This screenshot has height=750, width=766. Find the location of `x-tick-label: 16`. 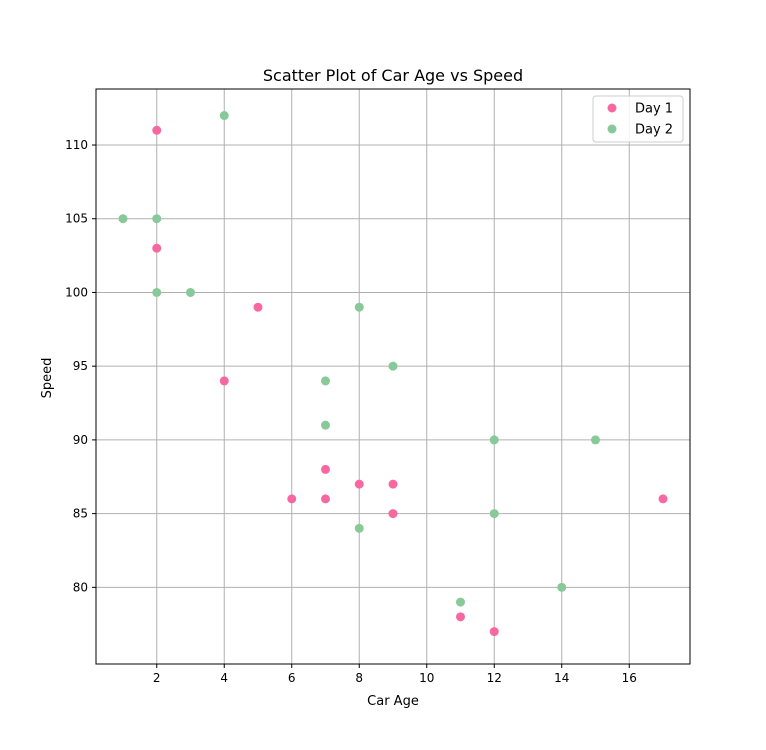

x-tick-label: 16 is located at coordinates (629, 678).